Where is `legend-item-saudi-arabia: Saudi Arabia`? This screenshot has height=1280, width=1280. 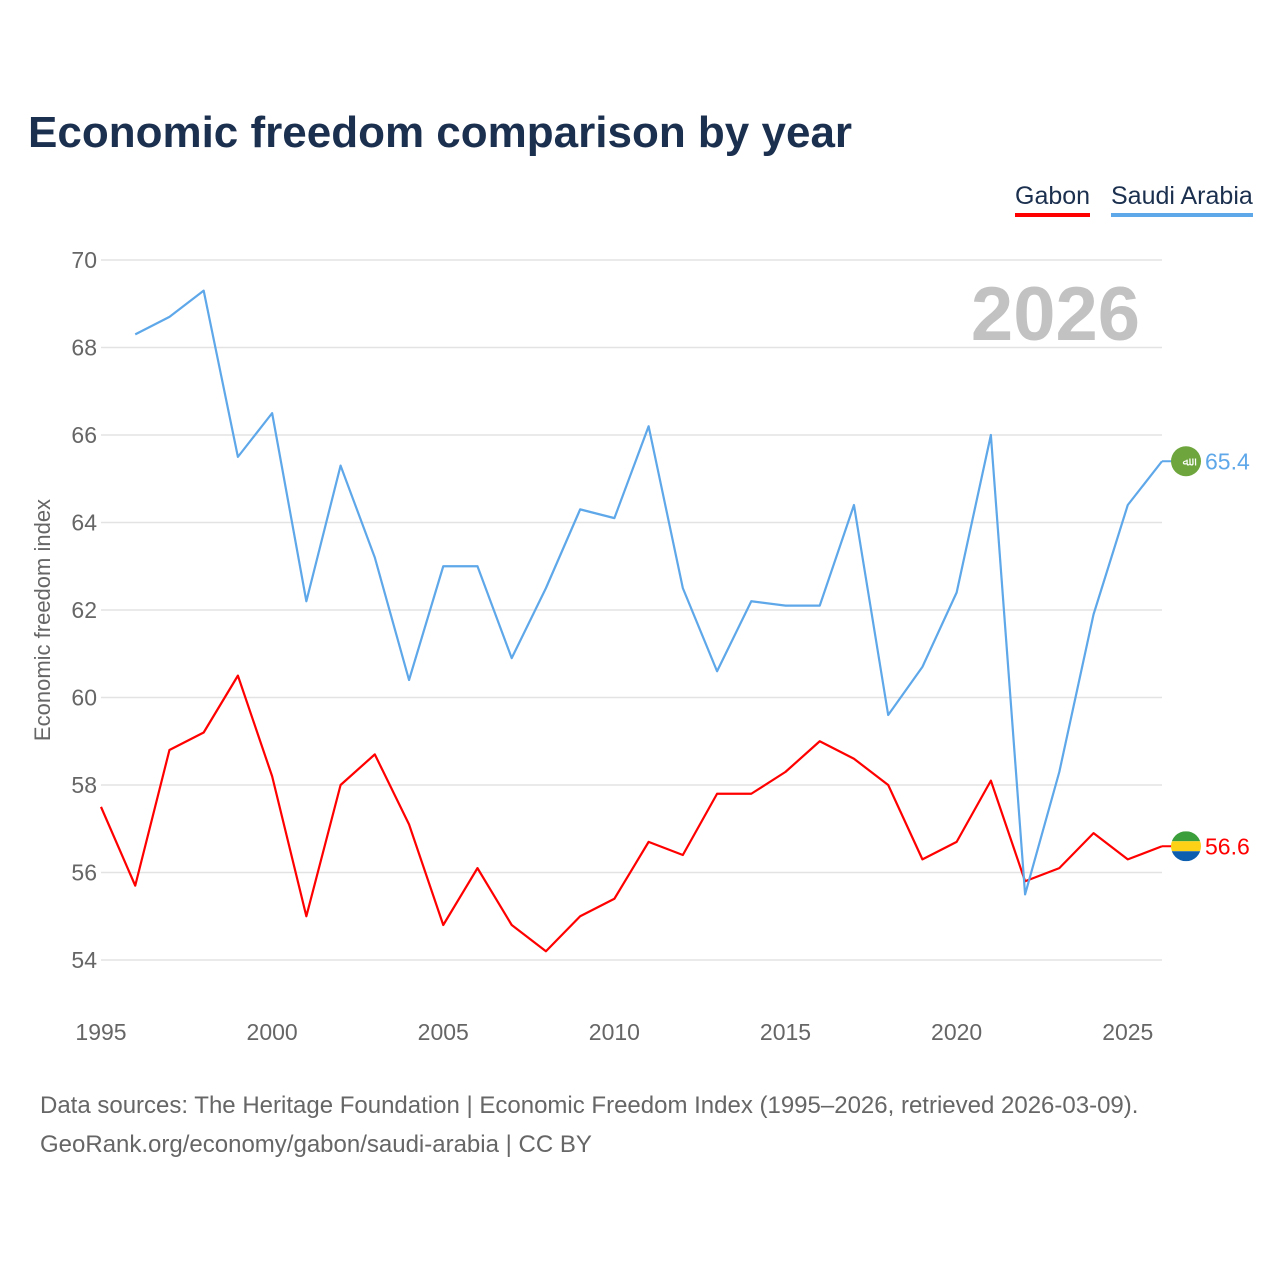
legend-item-saudi-arabia: Saudi Arabia is located at coordinates (1182, 199).